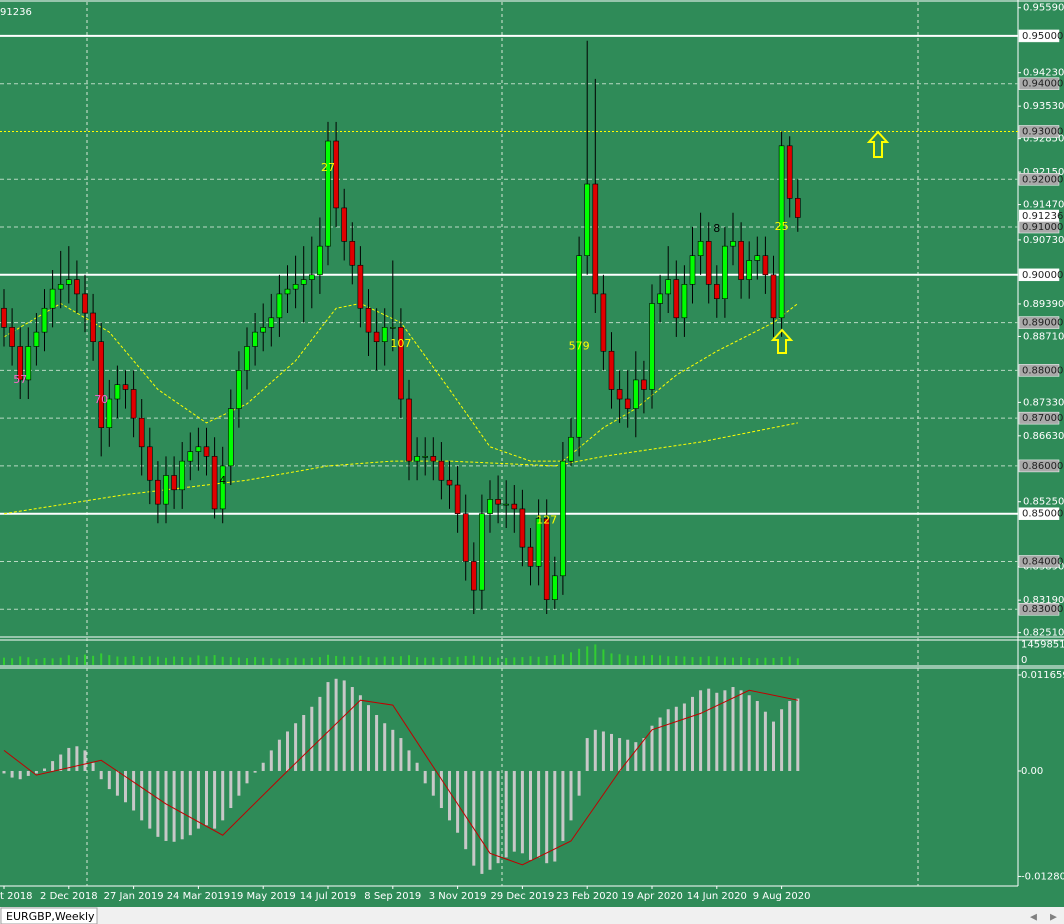  Describe the element at coordinates (1042, 179) in the screenshot. I see `level-label: 0.92000` at that location.